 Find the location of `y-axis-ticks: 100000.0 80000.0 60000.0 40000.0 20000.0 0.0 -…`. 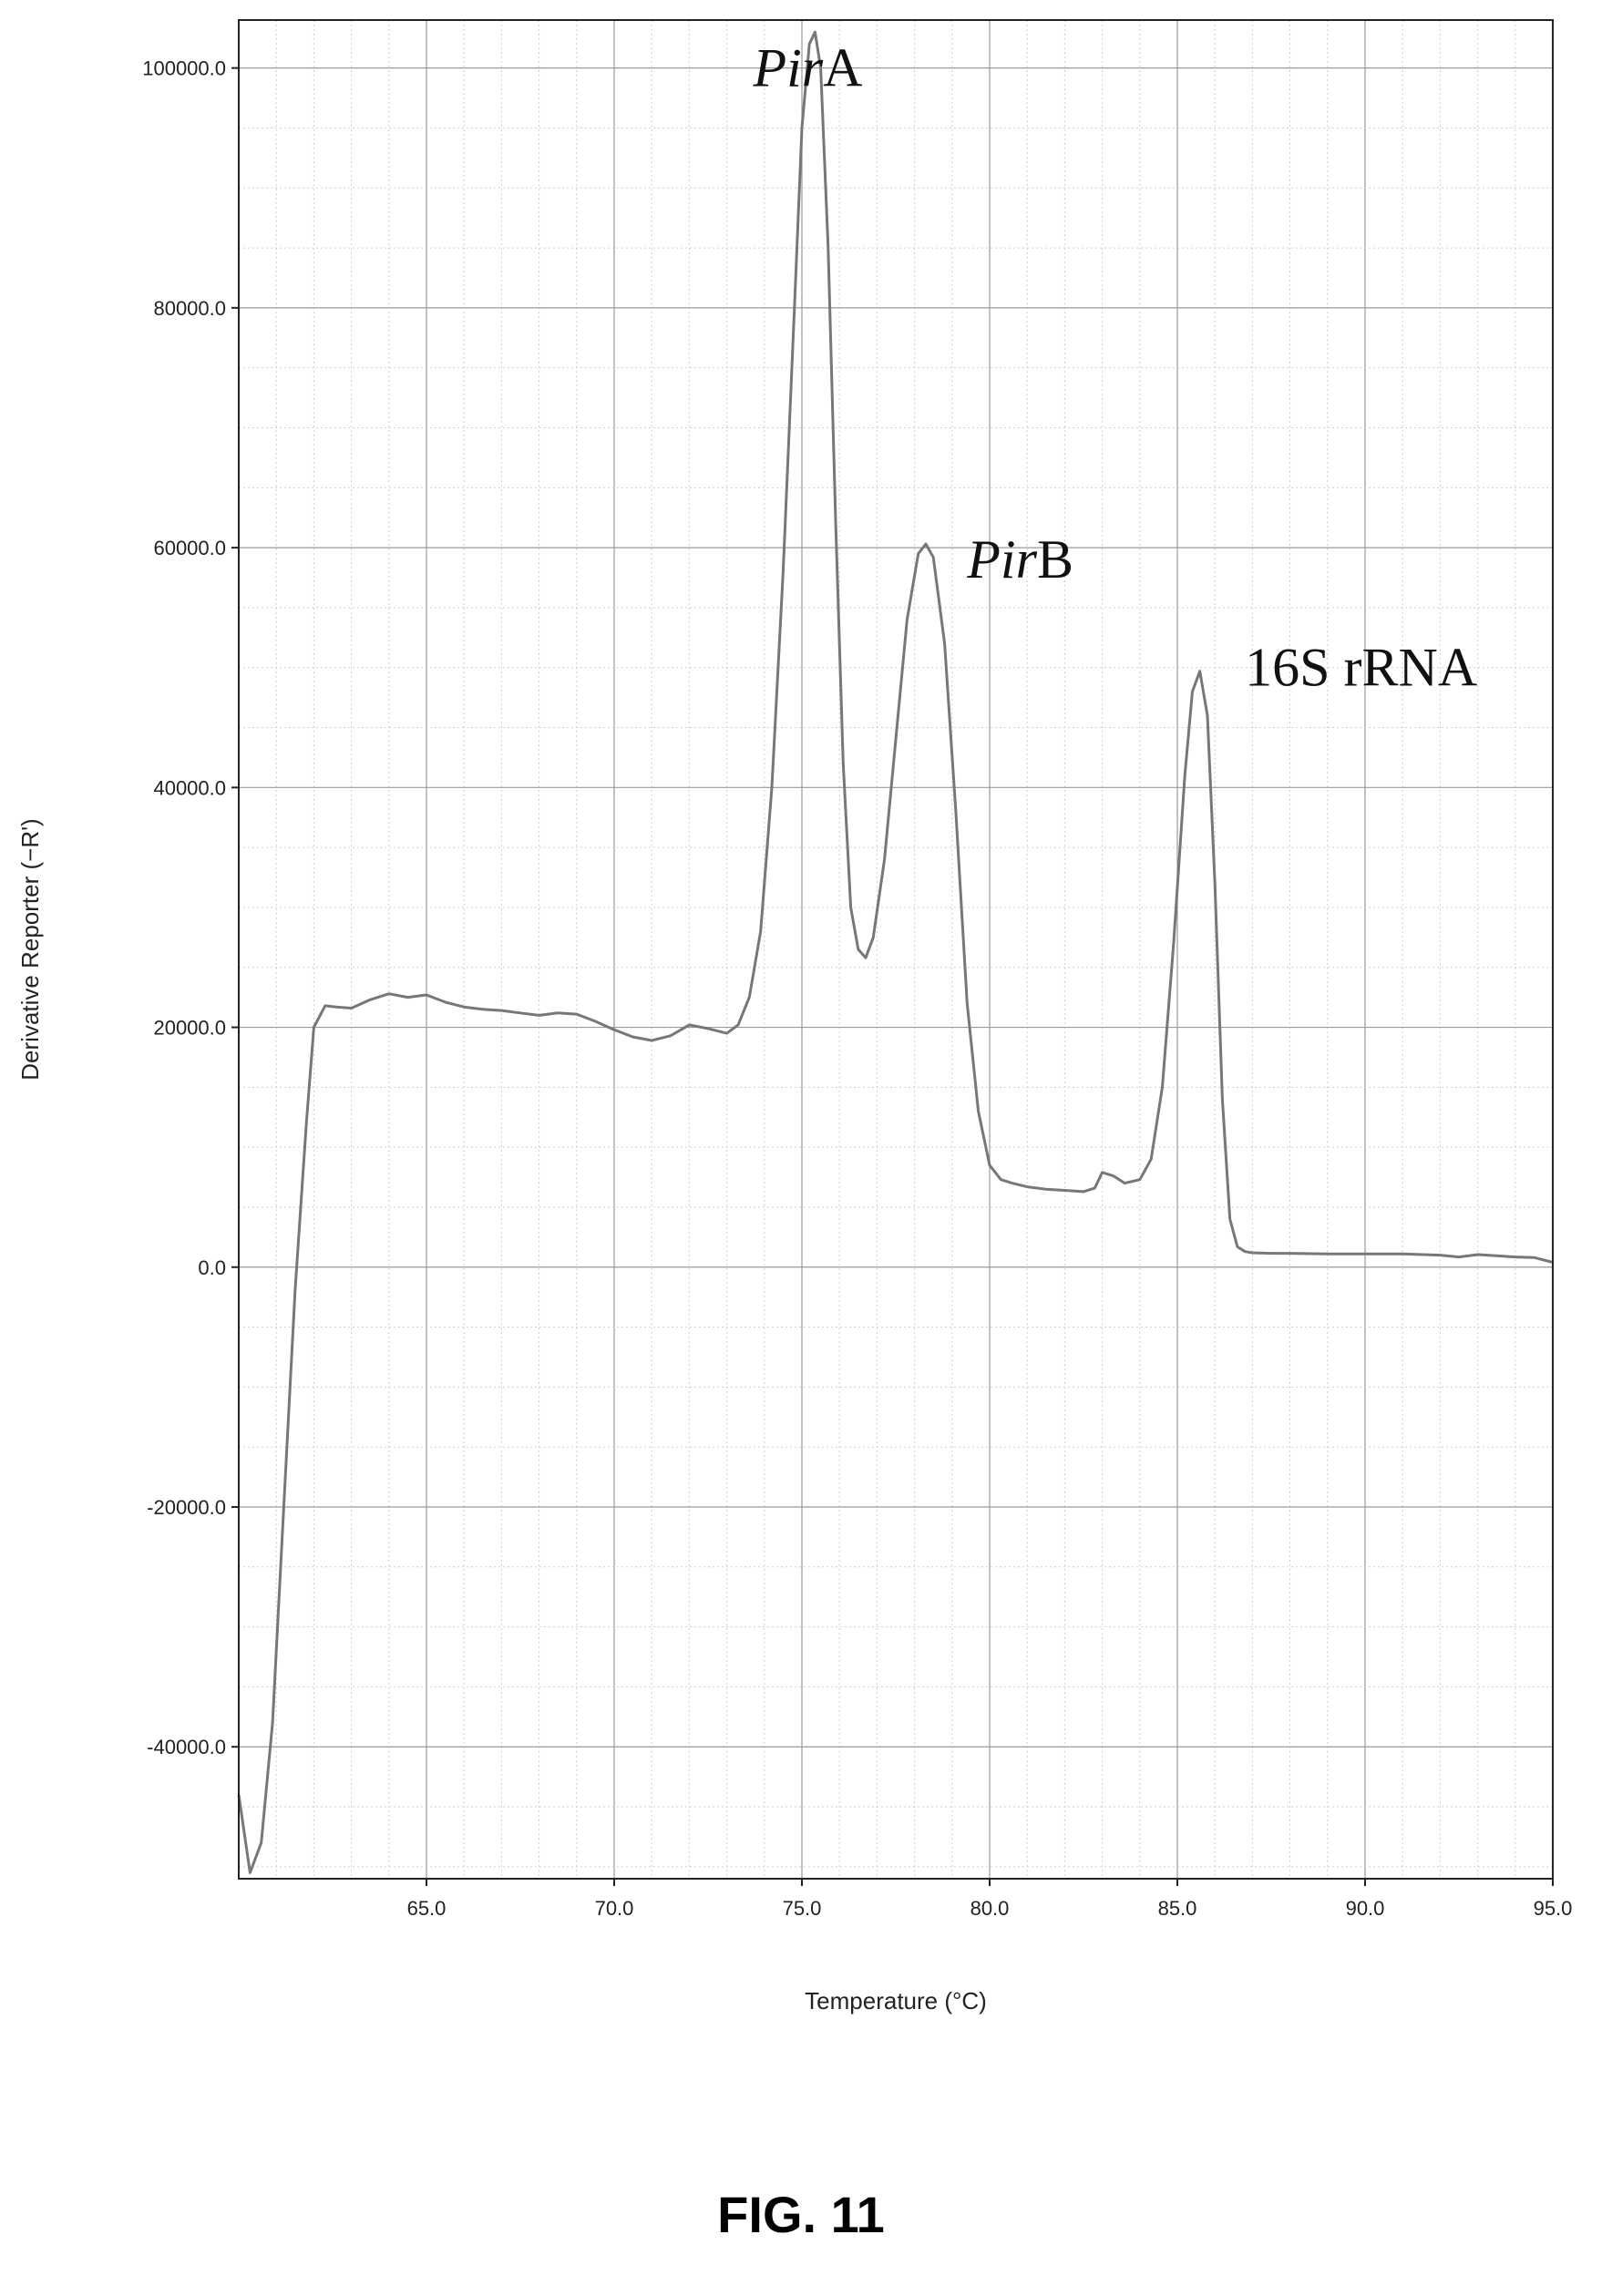

y-axis-ticks: 100000.0 80000.0 60000.0 40000.0 20000.0 0.0 -… is located at coordinates (190, 907).